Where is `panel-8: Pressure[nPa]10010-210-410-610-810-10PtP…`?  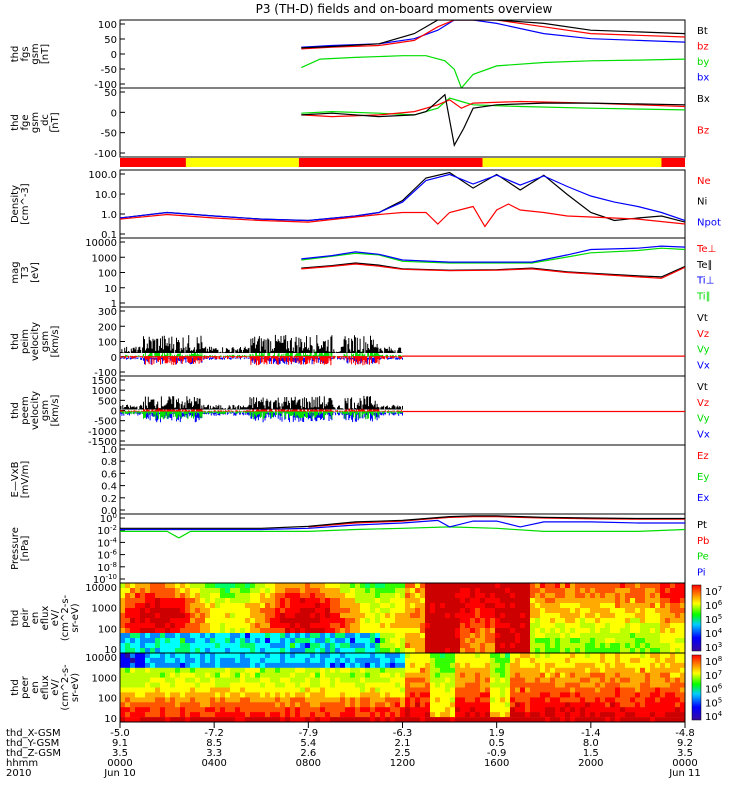 panel-8: Pressure[nPa]10010-210-410-610-810-10PtP… is located at coordinates (359, 549).